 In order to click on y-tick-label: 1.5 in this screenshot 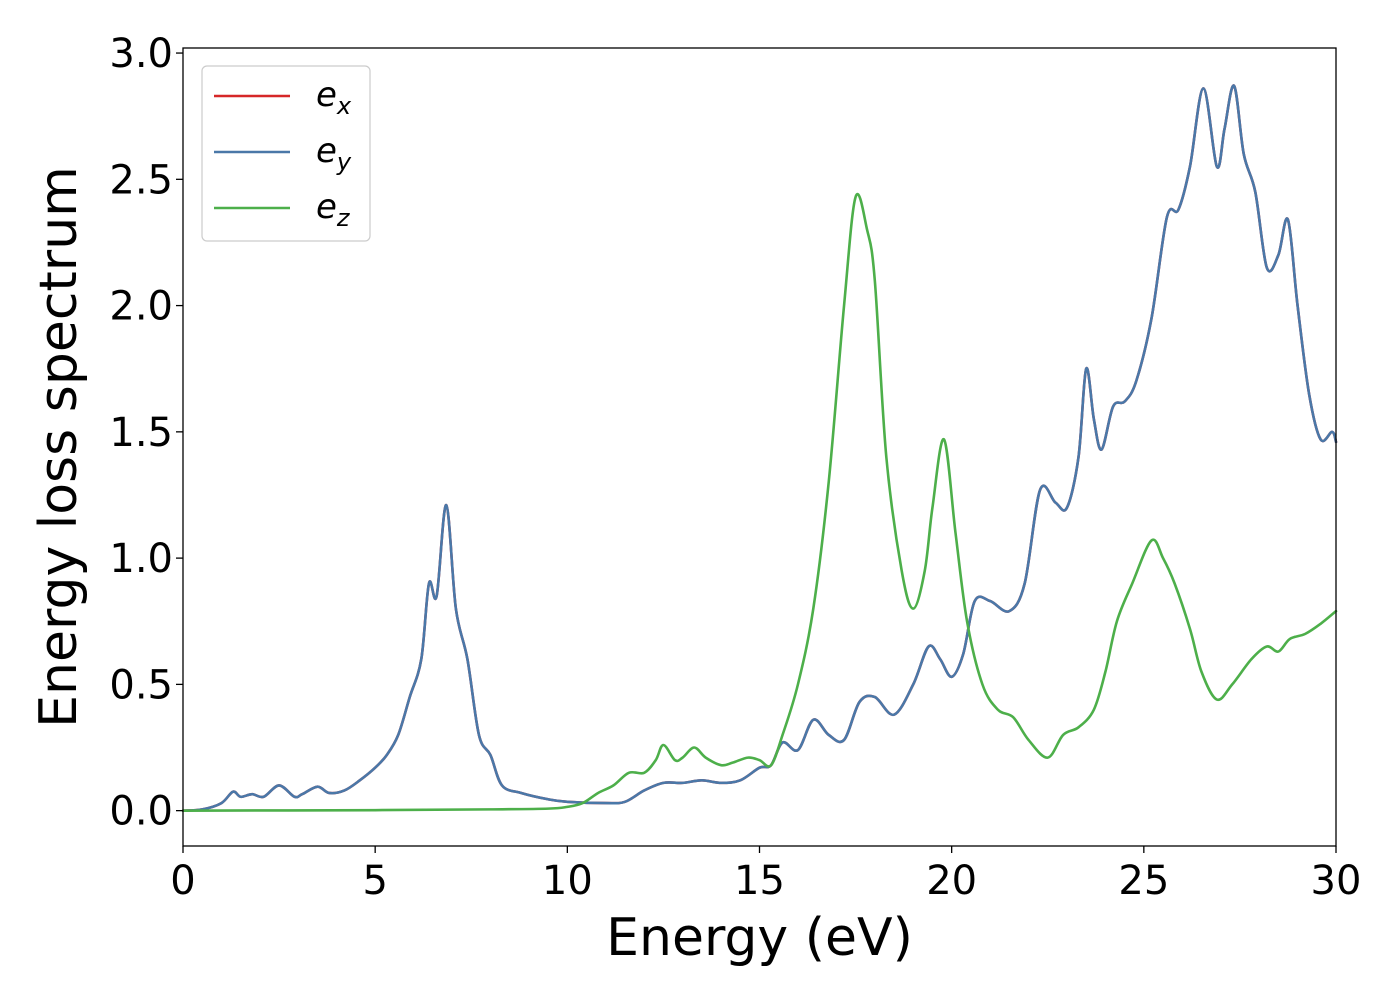, I will do `click(141, 433)`.